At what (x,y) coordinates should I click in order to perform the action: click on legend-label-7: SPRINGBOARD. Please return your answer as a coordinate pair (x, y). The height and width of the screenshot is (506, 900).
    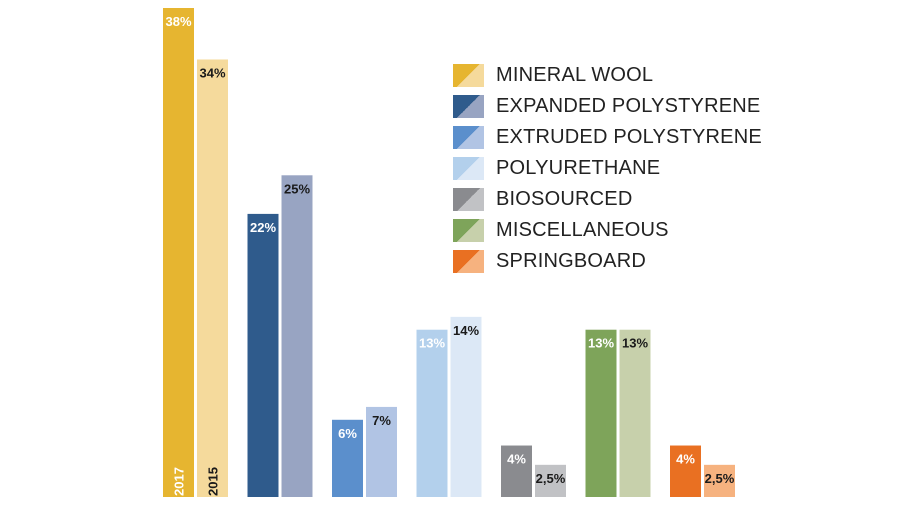
    Looking at the image, I should click on (571, 261).